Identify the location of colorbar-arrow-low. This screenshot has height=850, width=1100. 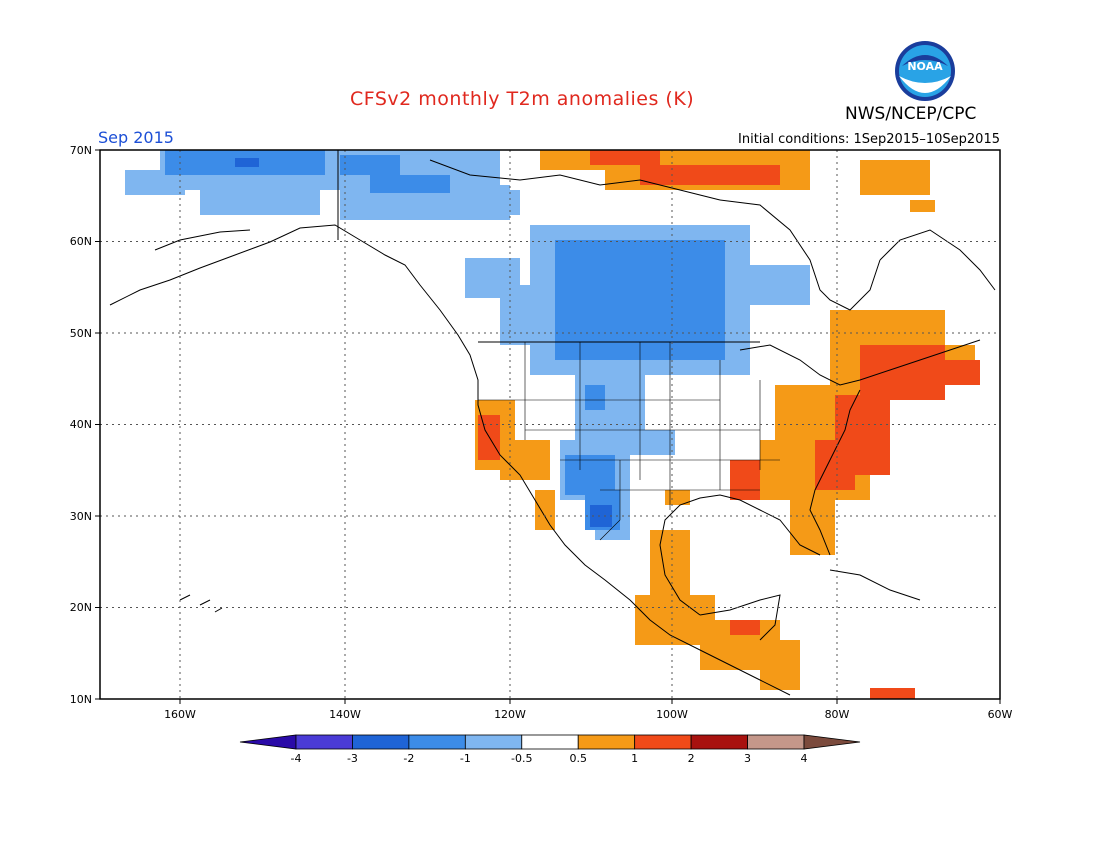
(268, 742).